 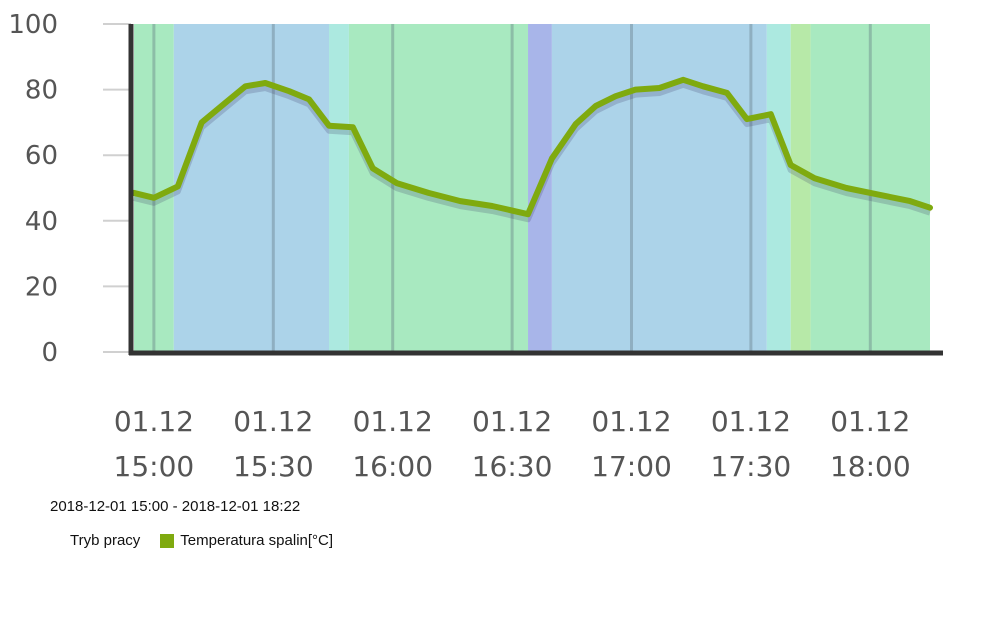 What do you see at coordinates (273, 466) in the screenshot?
I see `x-tick-time-1: 15:30` at bounding box center [273, 466].